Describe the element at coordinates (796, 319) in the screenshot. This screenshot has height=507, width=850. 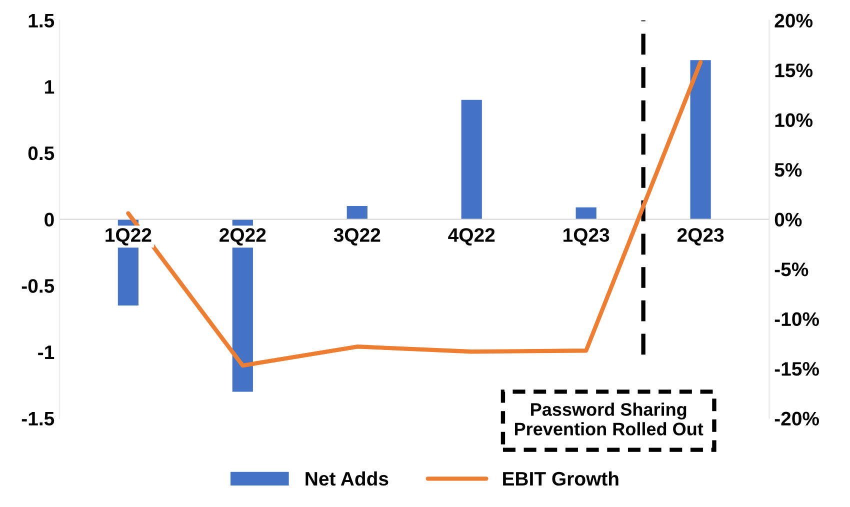
I see `y2-tick-label: -10%` at that location.